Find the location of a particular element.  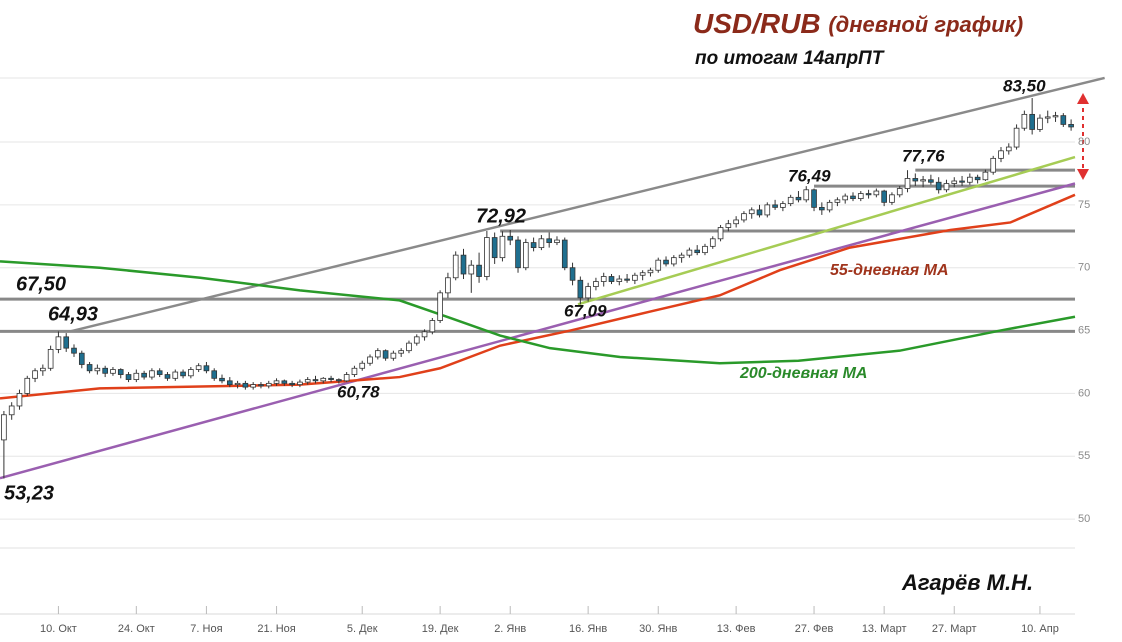

x-tick-label: 13. Март is located at coordinates (884, 629).